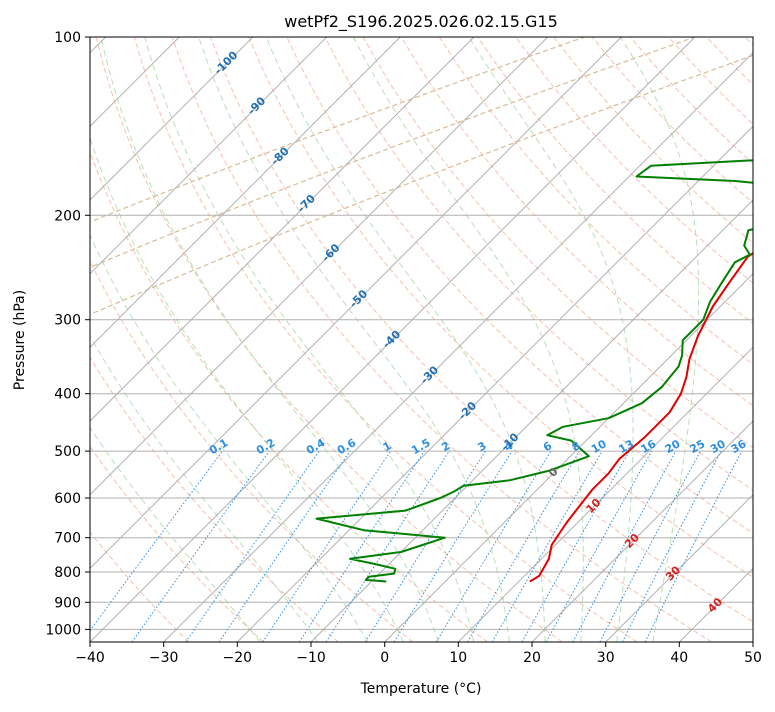 The width and height of the screenshot is (775, 712). What do you see at coordinates (20, 340) in the screenshot?
I see `y-axis-label: Pressure (hPa)` at bounding box center [20, 340].